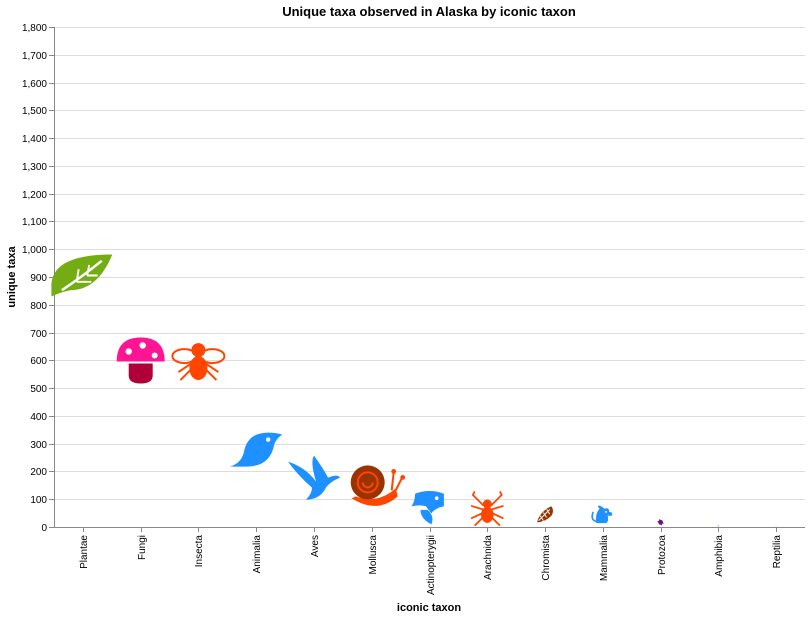 Image resolution: width=810 pixels, height=619 pixels. What do you see at coordinates (314, 477) in the screenshot?
I see `flying-bird-icon` at bounding box center [314, 477].